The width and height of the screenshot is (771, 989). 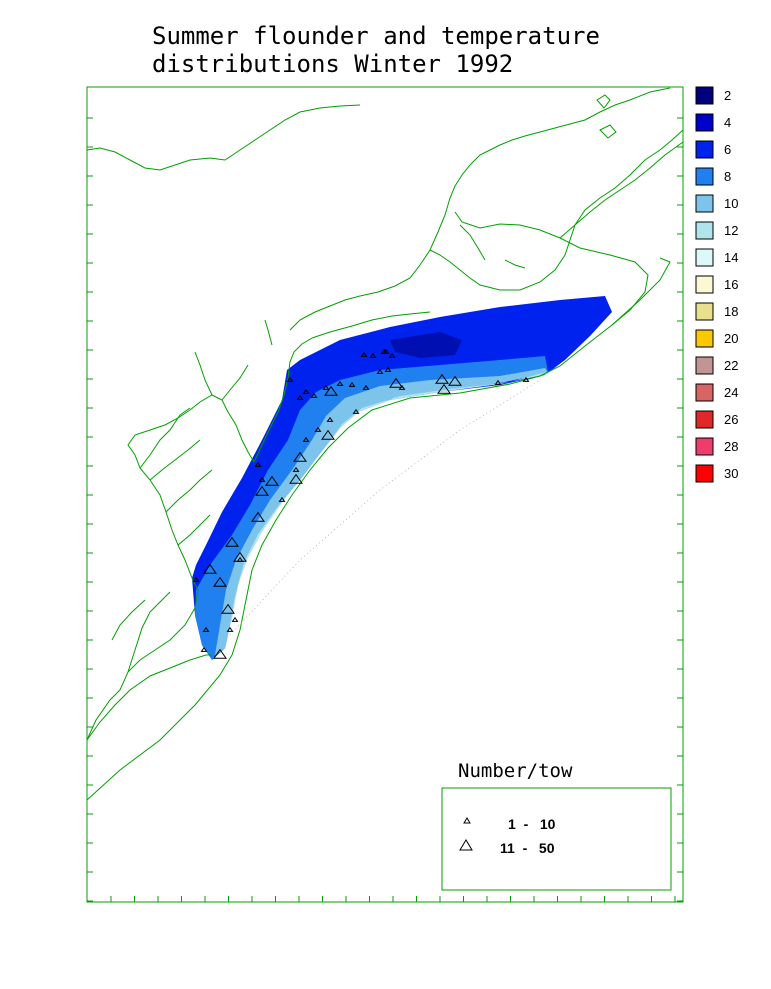 What do you see at coordinates (727, 176) in the screenshot?
I see `legend-label-8: 8` at bounding box center [727, 176].